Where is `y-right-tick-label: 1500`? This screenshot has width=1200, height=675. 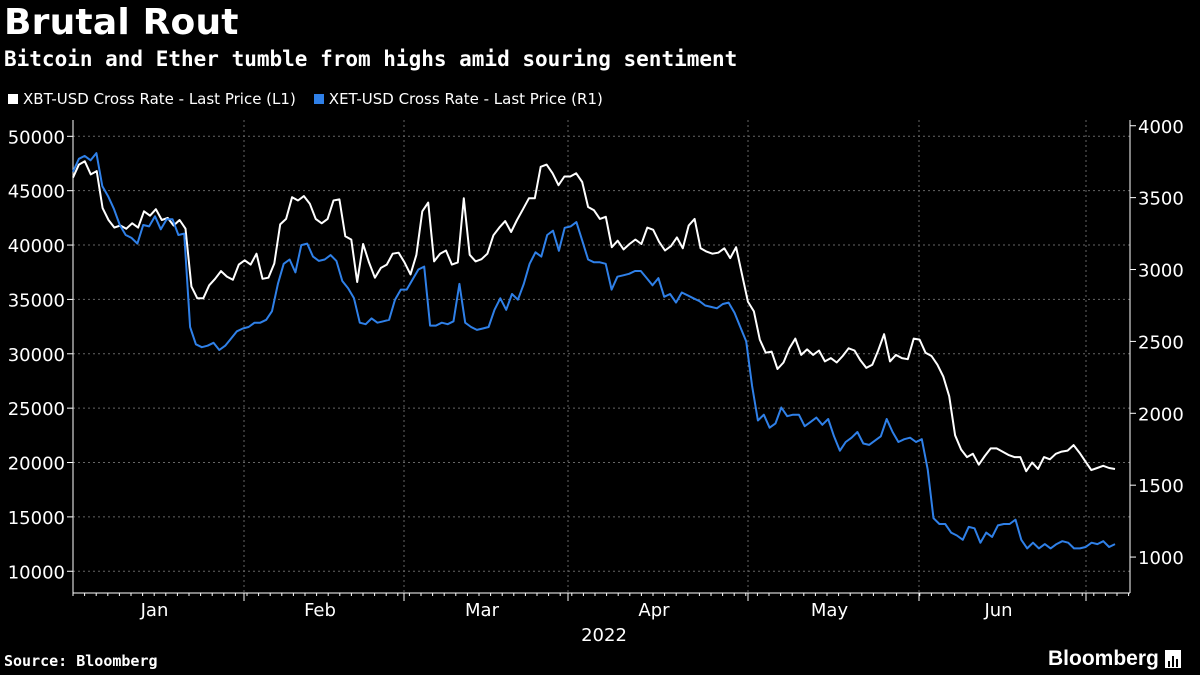 y-right-tick-label: 1500 is located at coordinates (1161, 486).